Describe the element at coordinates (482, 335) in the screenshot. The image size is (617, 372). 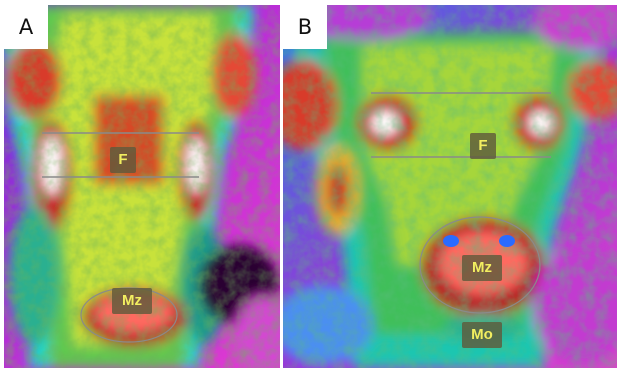
I see `roi-label-mouth: Mo` at that location.